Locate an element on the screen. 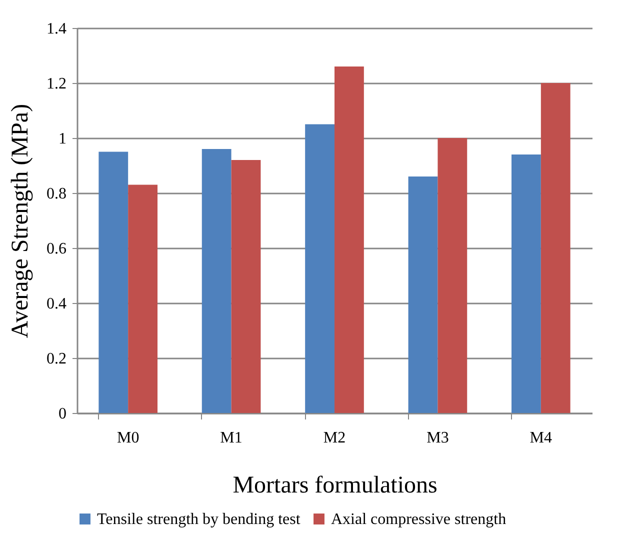 The width and height of the screenshot is (632, 542). x-axis-title: Mortars formulations is located at coordinates (335, 485).